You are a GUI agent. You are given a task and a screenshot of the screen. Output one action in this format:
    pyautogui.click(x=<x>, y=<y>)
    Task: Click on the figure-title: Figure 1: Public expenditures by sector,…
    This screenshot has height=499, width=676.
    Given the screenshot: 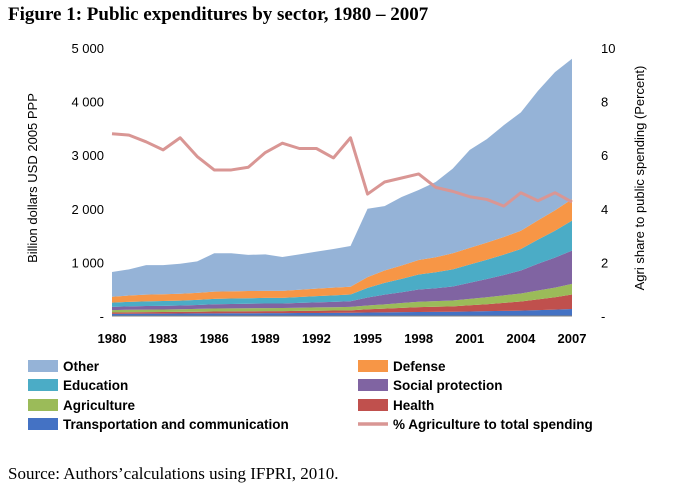 What is the action you would take?
    pyautogui.click(x=218, y=14)
    